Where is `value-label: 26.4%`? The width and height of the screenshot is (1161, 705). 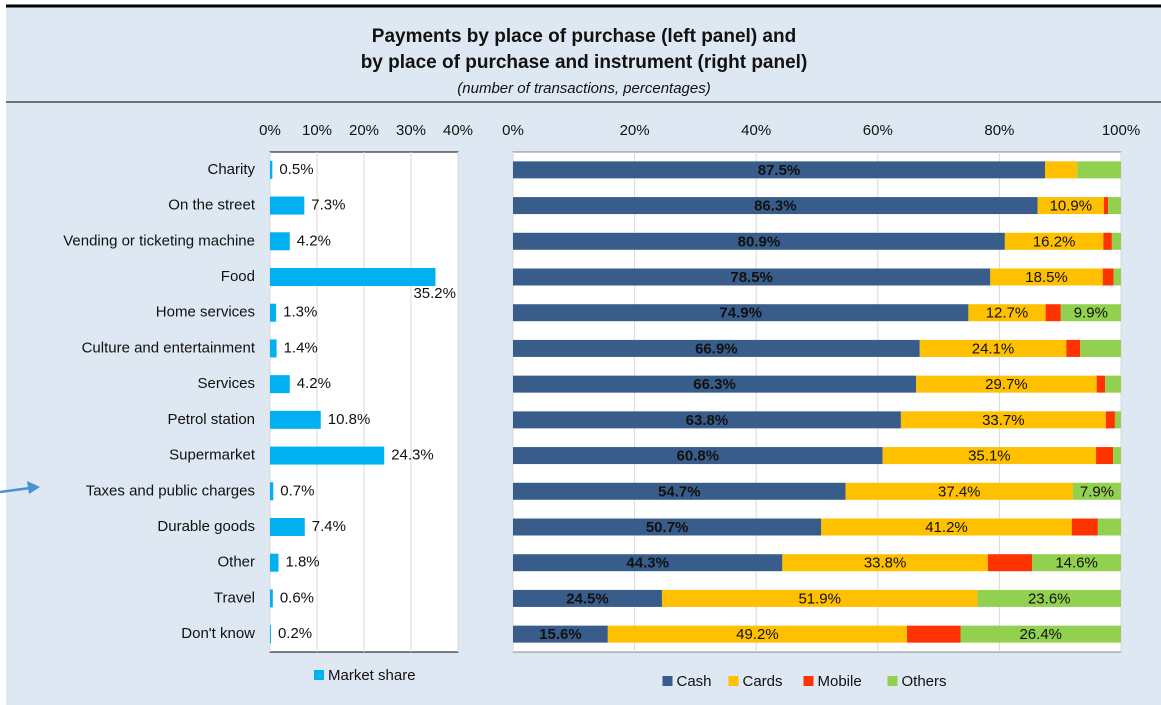
value-label: 26.4% is located at coordinates (1040, 634).